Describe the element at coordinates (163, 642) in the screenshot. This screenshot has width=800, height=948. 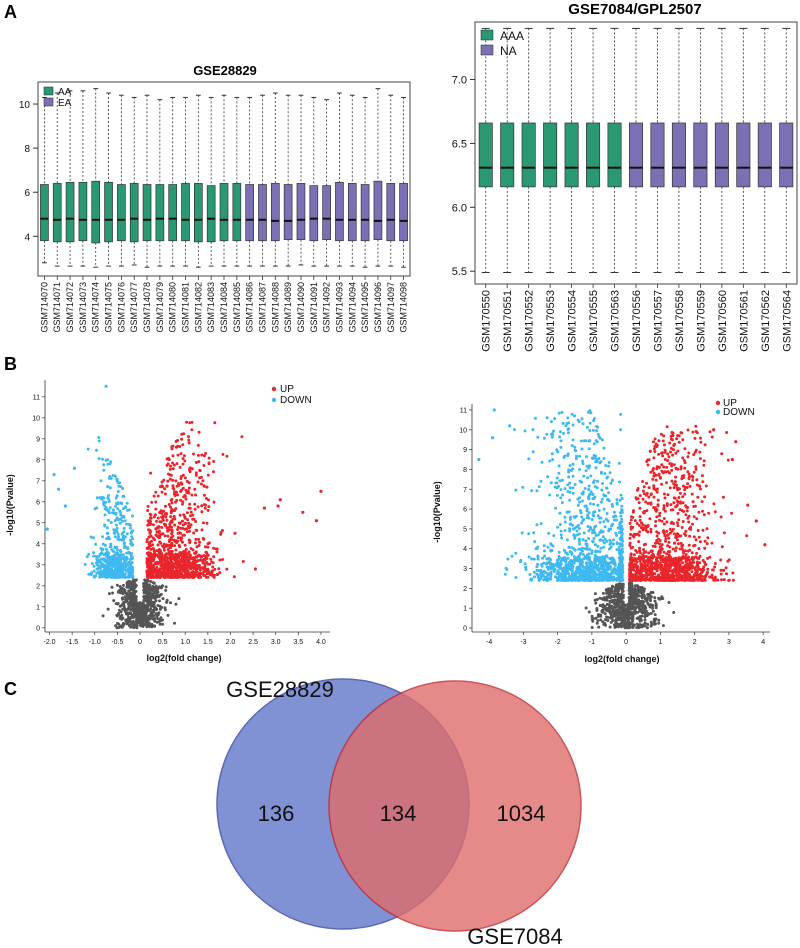
I see `x-tick-label: 0.5` at that location.